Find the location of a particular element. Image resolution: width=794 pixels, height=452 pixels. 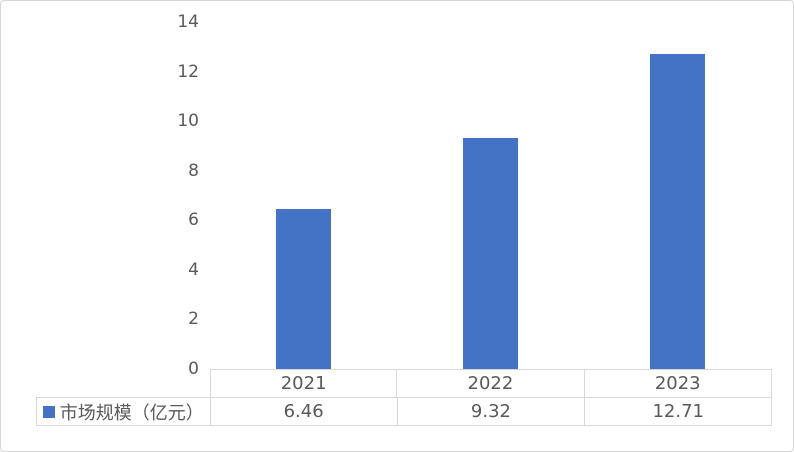

bar-2023 is located at coordinates (677, 211).